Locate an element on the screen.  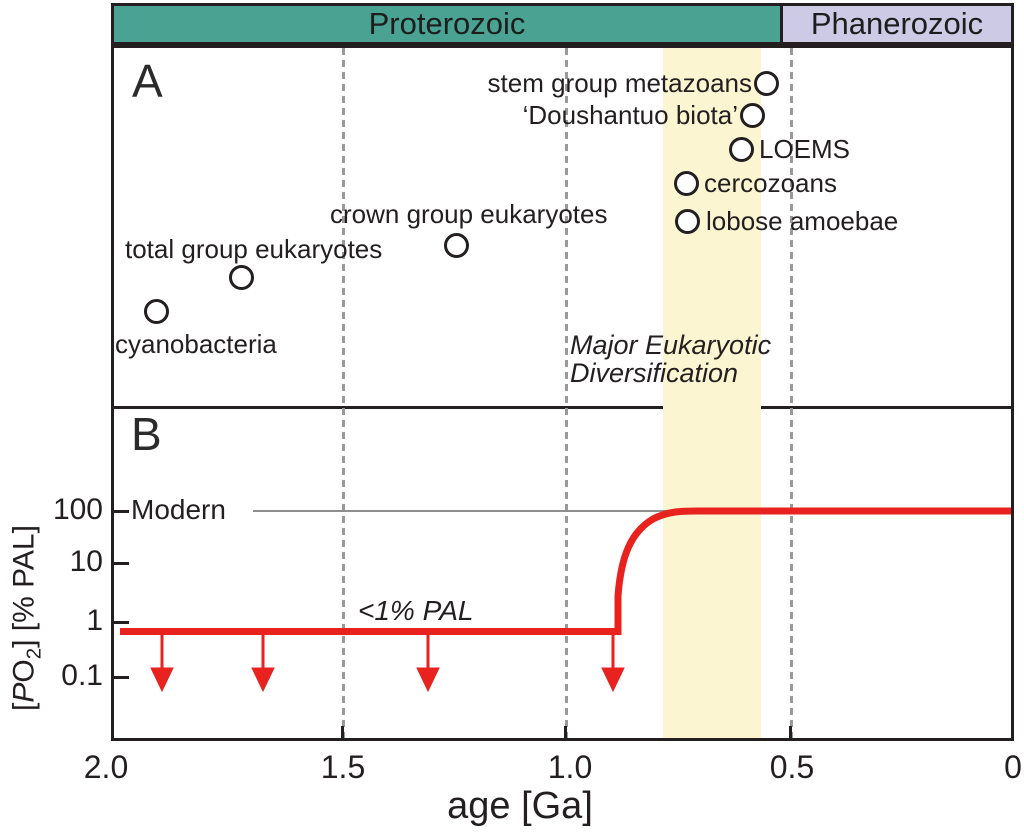
event-label-stem-group-metazoans: stem group metazoans is located at coordinates (619, 83).